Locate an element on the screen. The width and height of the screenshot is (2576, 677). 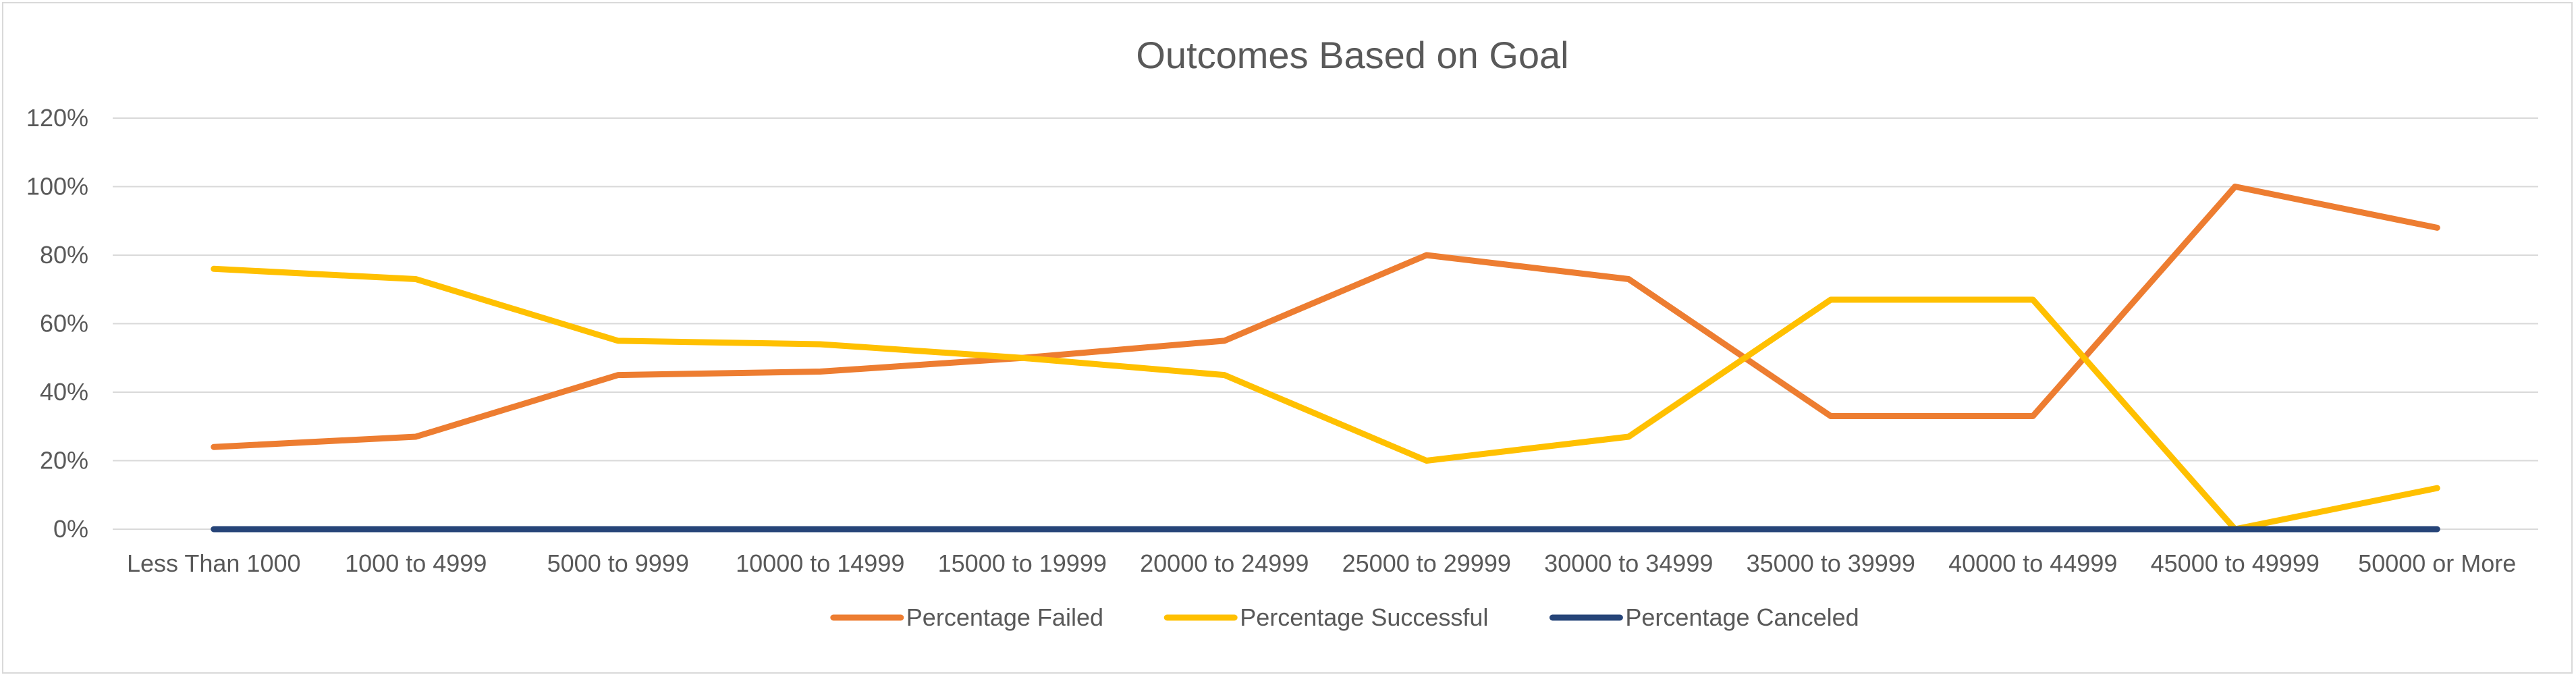
x-tick-label: 1000 to 4999 is located at coordinates (416, 563).